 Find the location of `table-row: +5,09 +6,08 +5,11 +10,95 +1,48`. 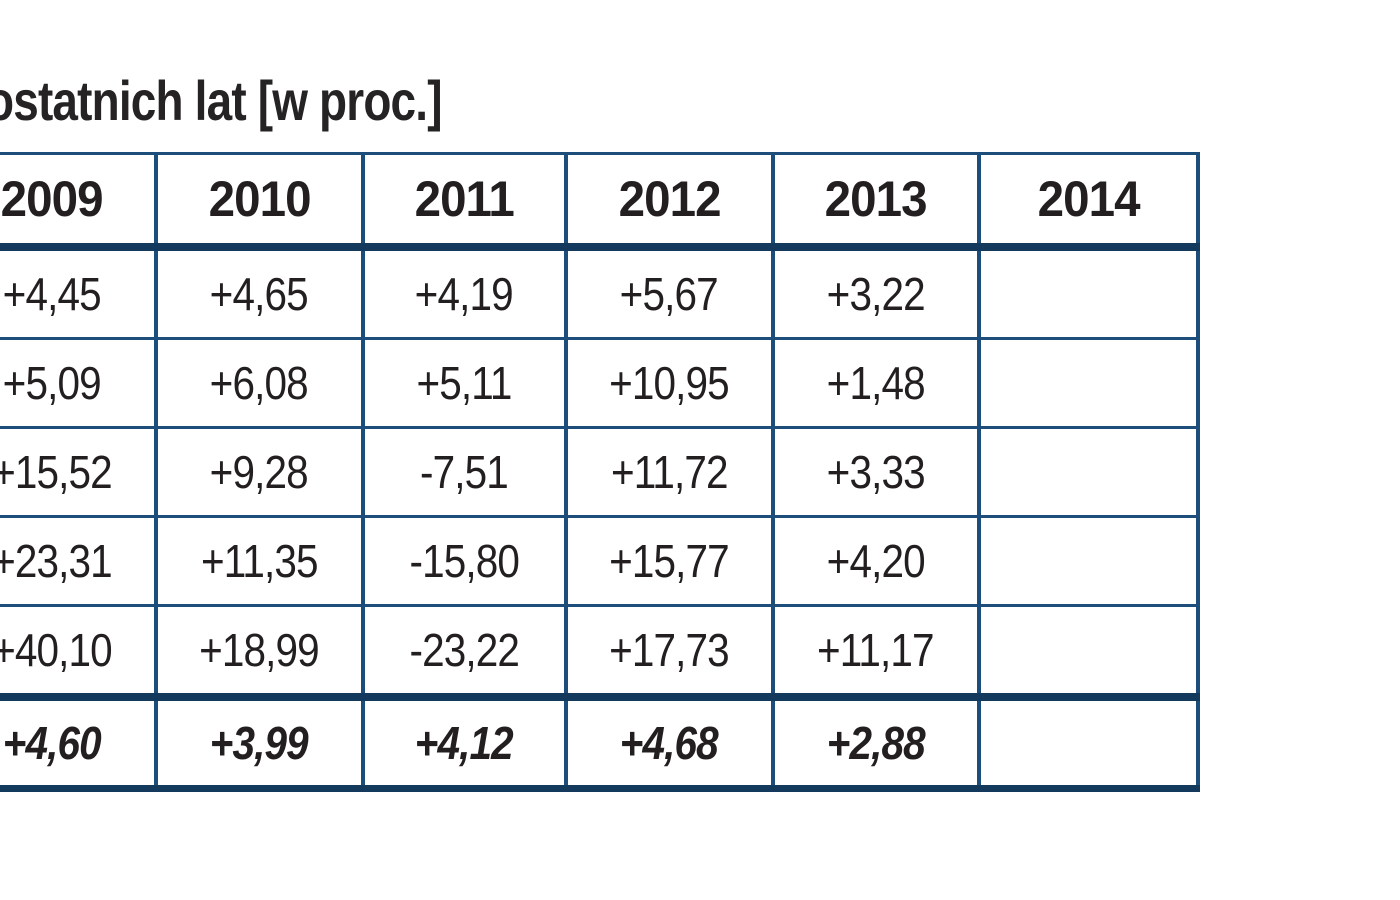

table-row: +5,09 +6,08 +5,11 +10,95 +1,48 is located at coordinates (600, 383).